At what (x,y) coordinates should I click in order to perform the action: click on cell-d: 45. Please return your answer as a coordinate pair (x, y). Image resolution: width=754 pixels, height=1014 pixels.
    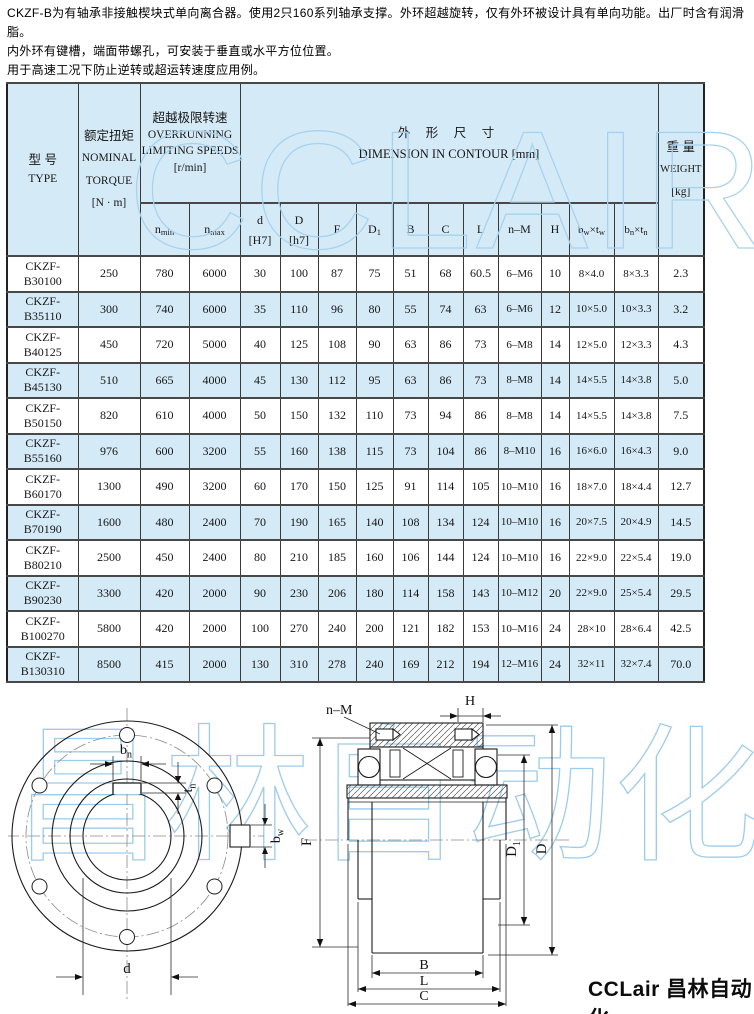
    Looking at the image, I should click on (260, 380).